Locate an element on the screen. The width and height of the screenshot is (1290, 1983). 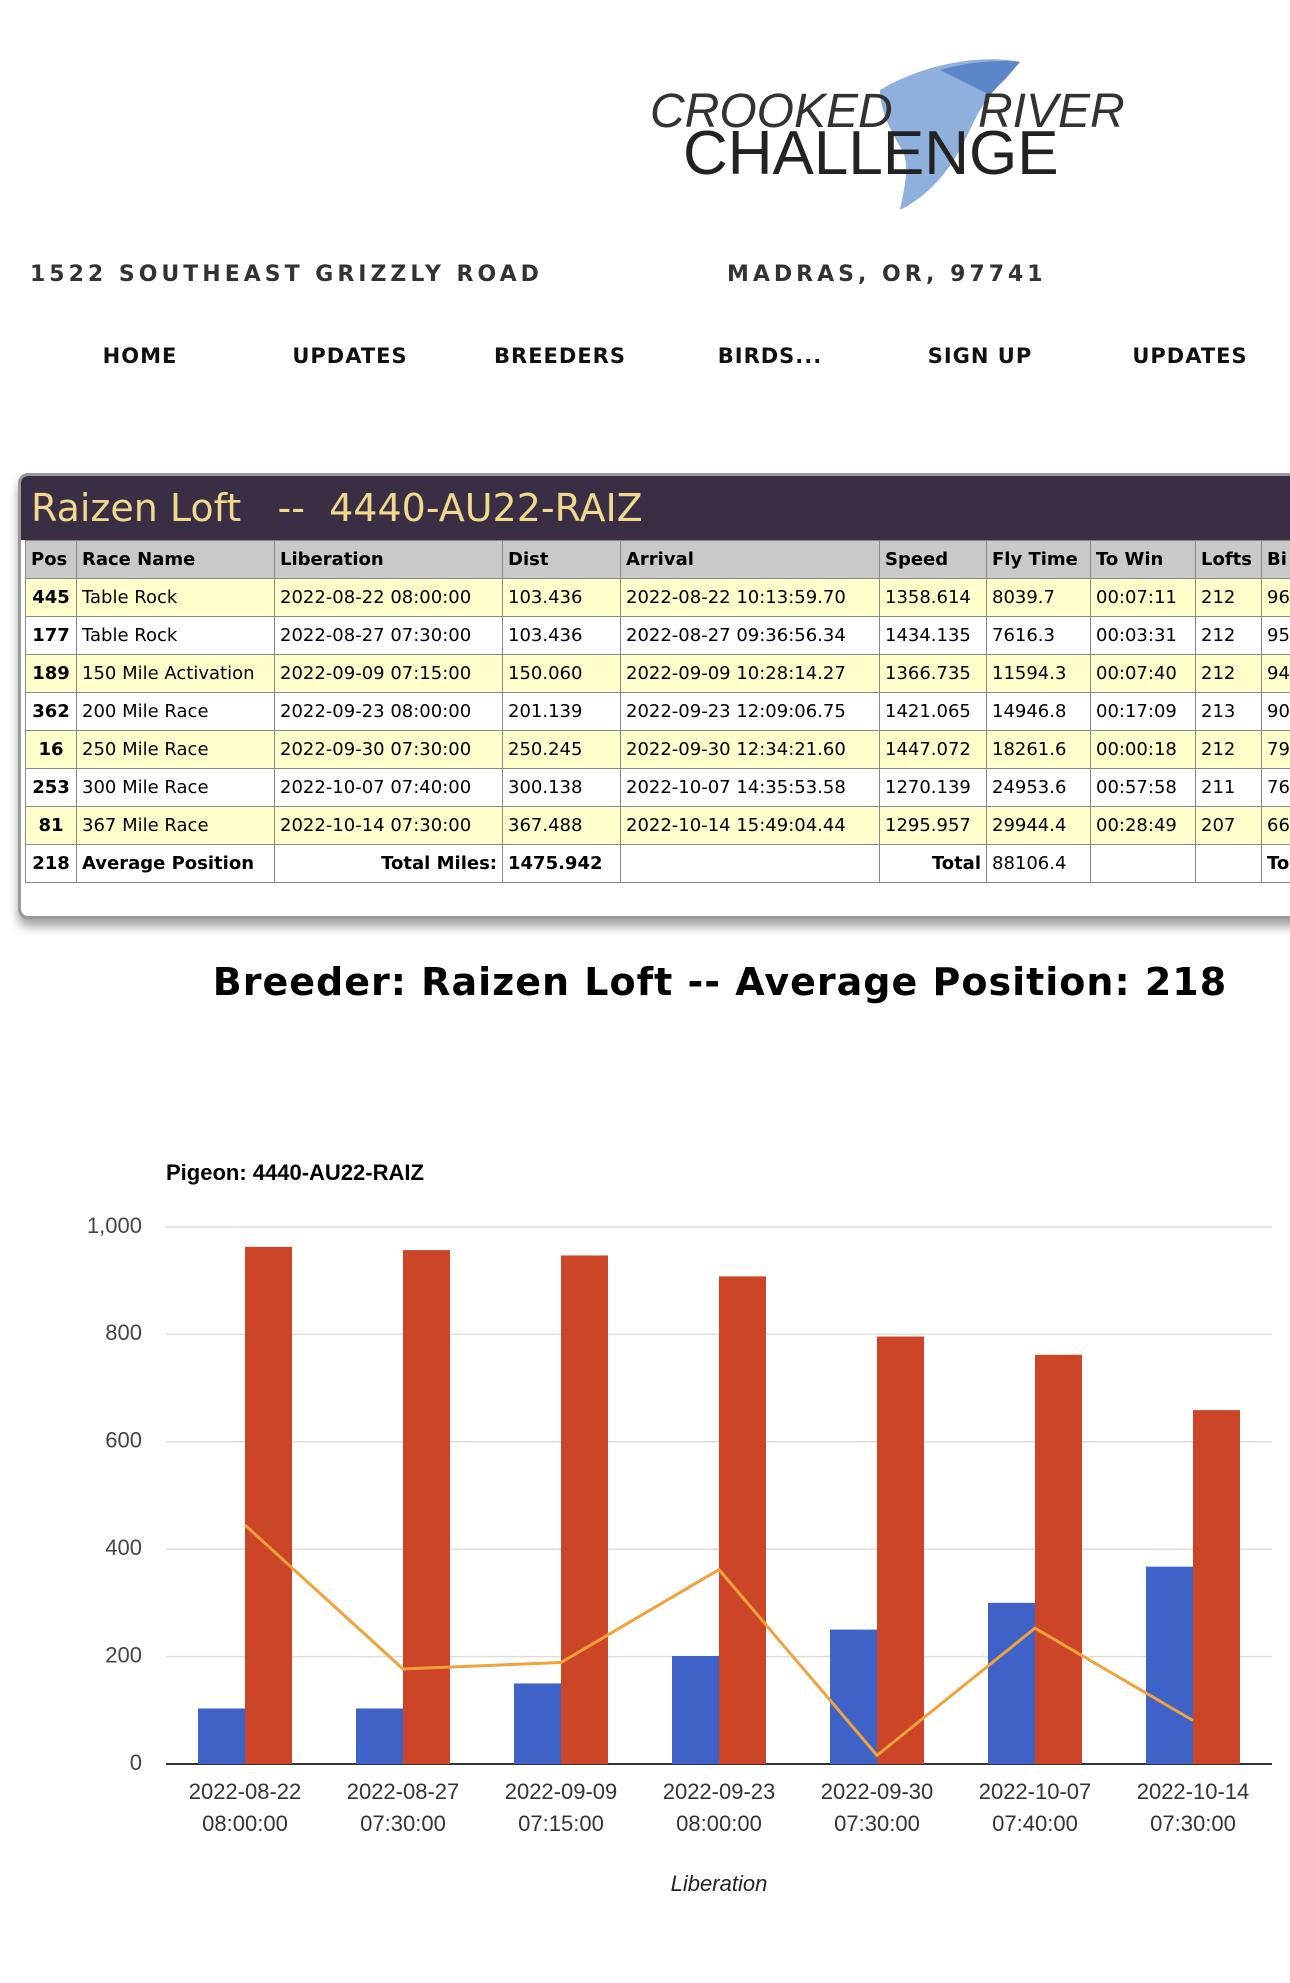
x-tick-label: 2022-10-14 is located at coordinates (1193, 1791).